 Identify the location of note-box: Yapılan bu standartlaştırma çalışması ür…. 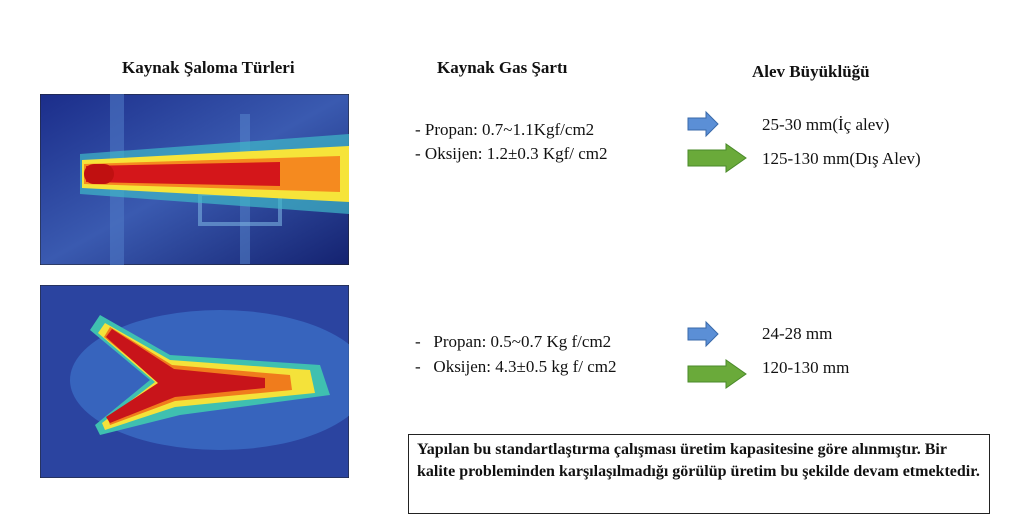
(699, 474).